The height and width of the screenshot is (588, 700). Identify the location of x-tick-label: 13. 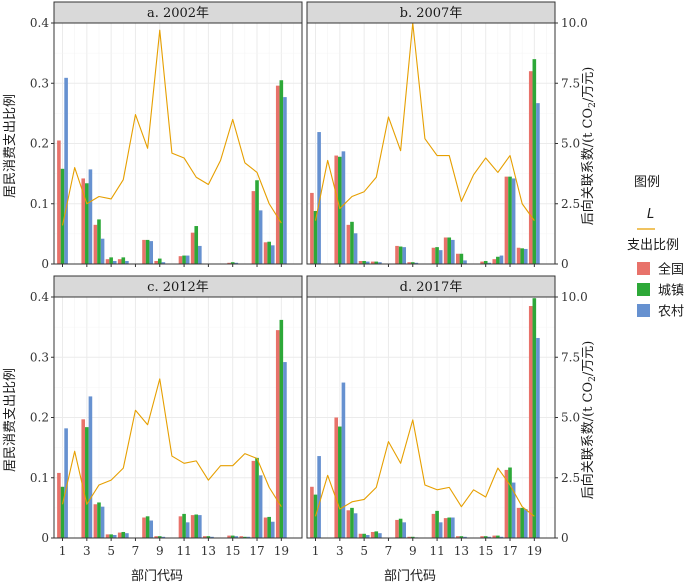
(208, 551).